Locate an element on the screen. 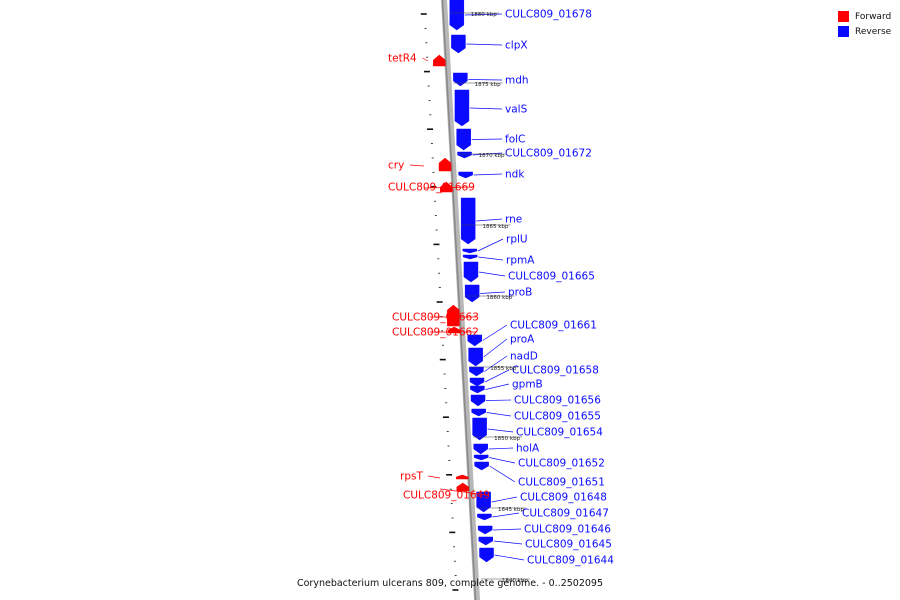  gene-culc809-01647-connector is located at coordinates (506, 515).